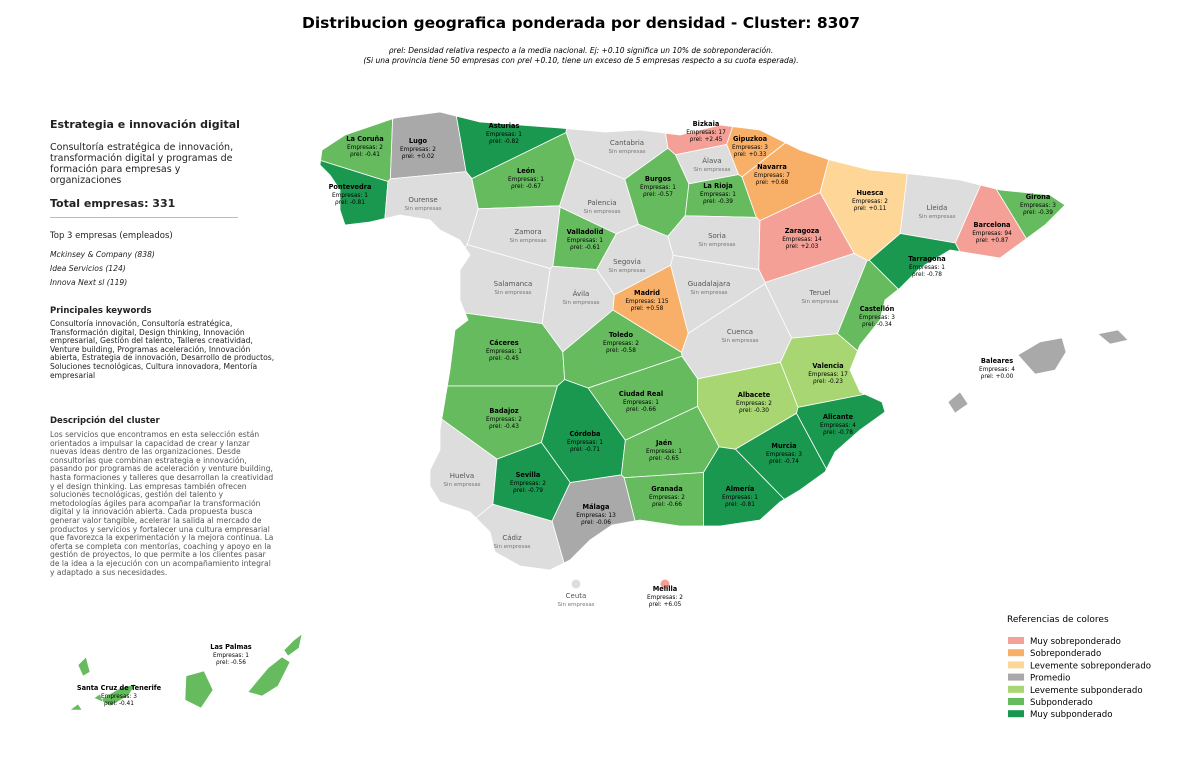 This screenshot has width=1200, height=761. Describe the element at coordinates (802, 231) in the screenshot. I see `province-name: Zaragoza` at that location.